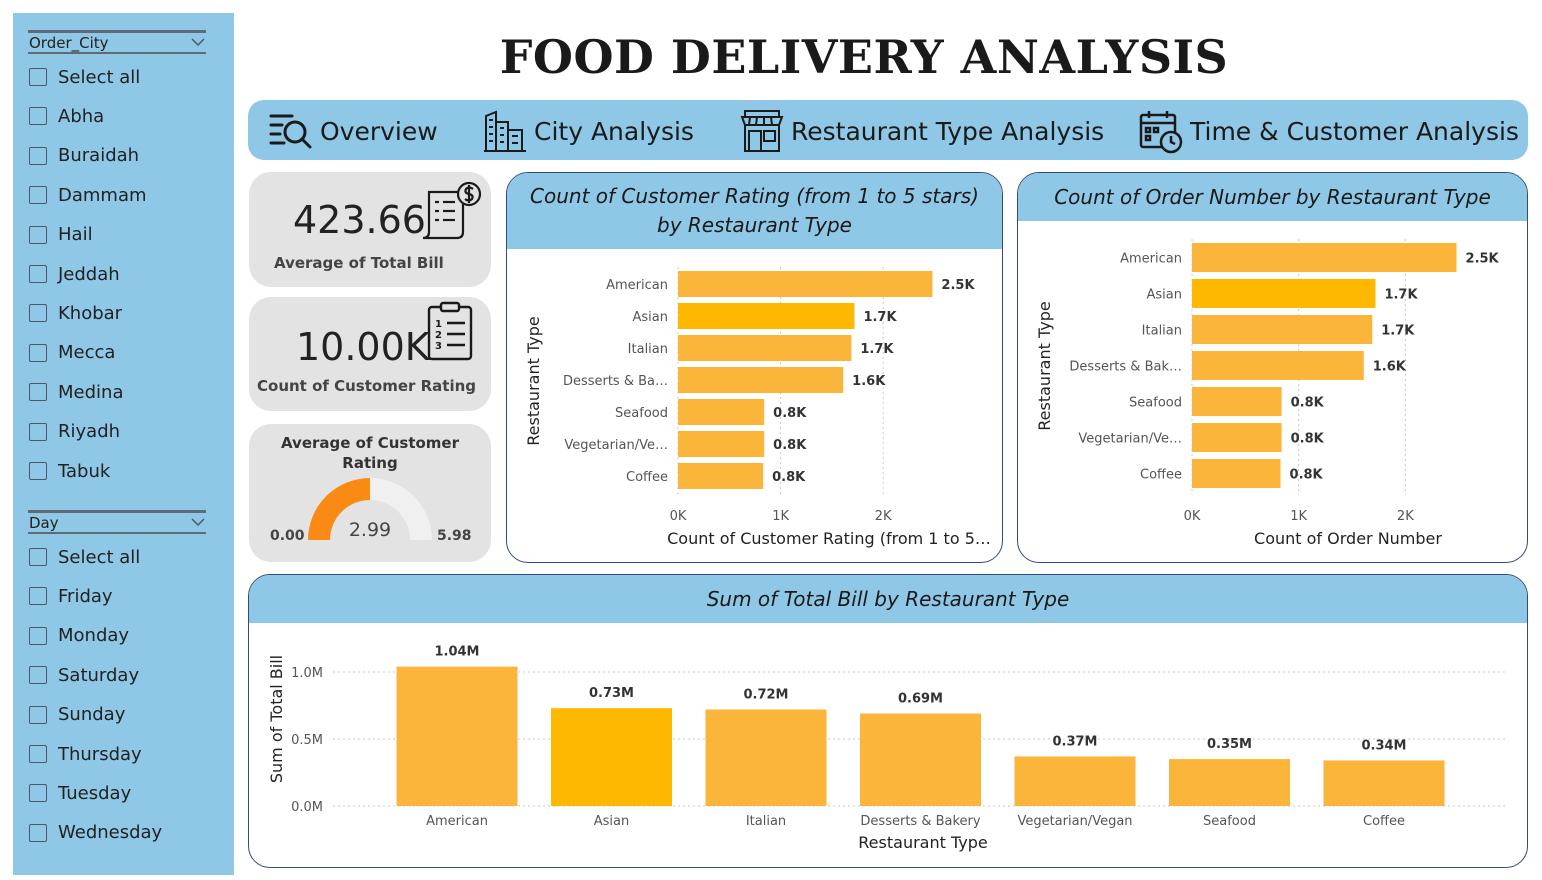 Image resolution: width=1542 pixels, height=880 pixels. I want to click on day-slicer-item-label: Thursday, so click(100, 754).